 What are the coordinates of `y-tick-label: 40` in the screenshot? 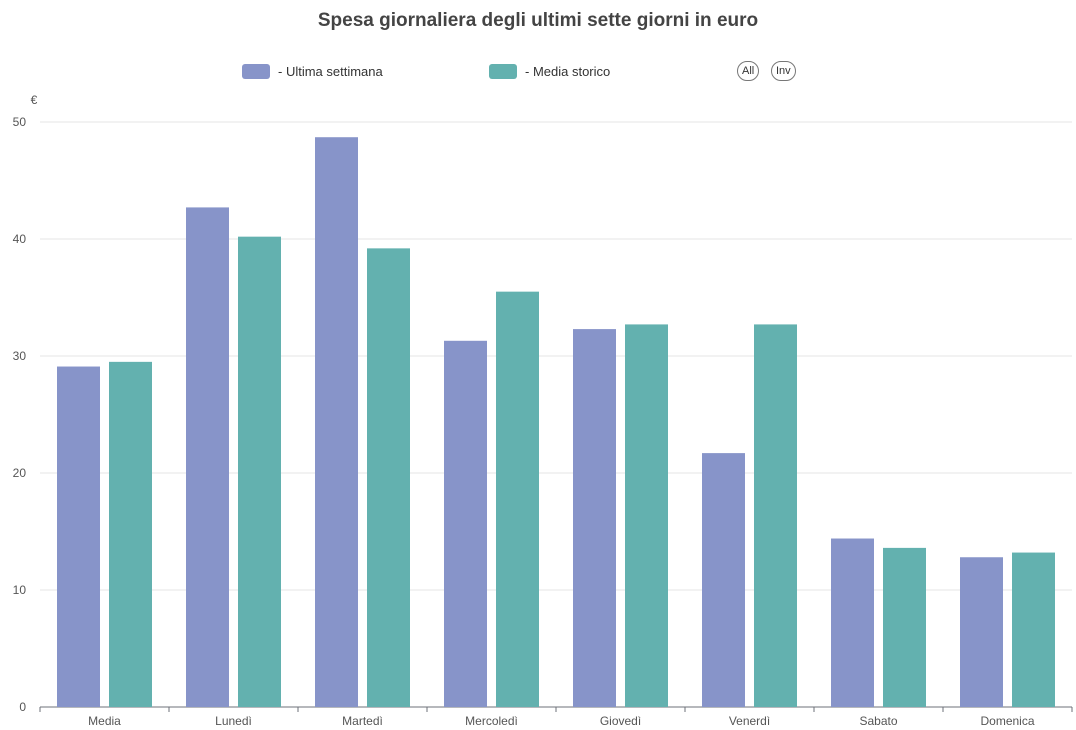 It's located at (20, 239).